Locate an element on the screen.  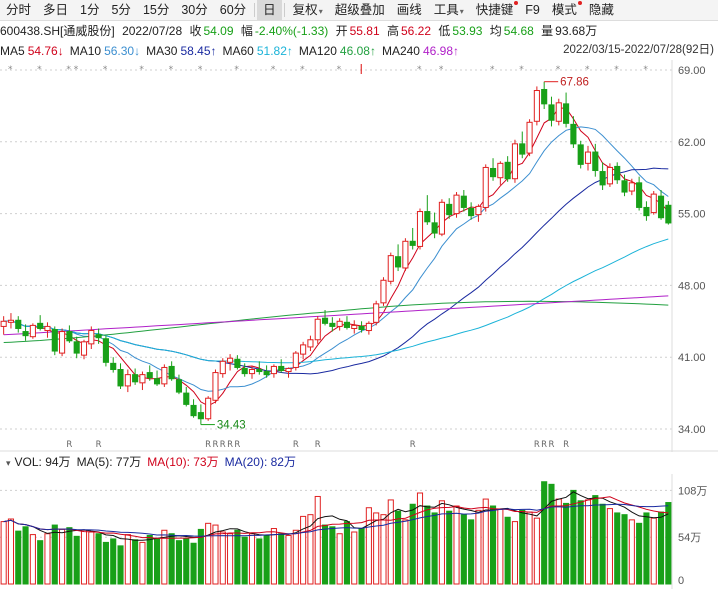
period-button-4: 15分 is located at coordinates (156, 10).